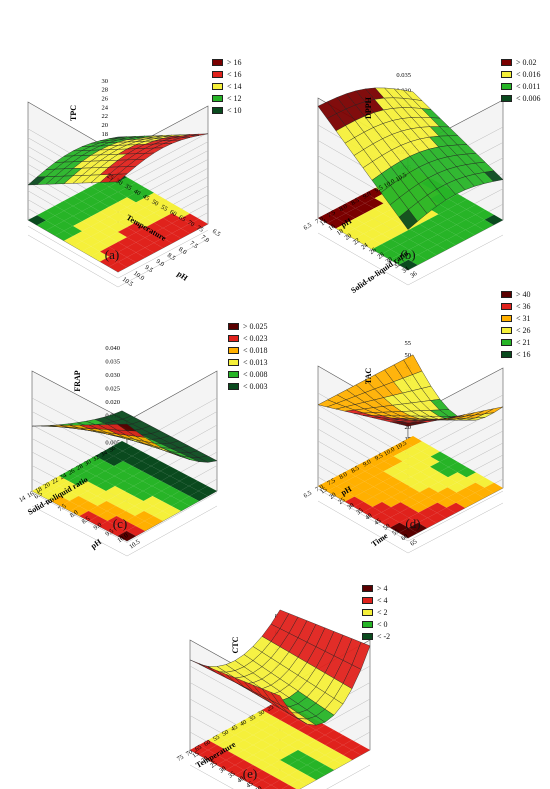  Describe the element at coordinates (163, 208) in the screenshot. I see `chart-0-x-tick: 55` at that location.